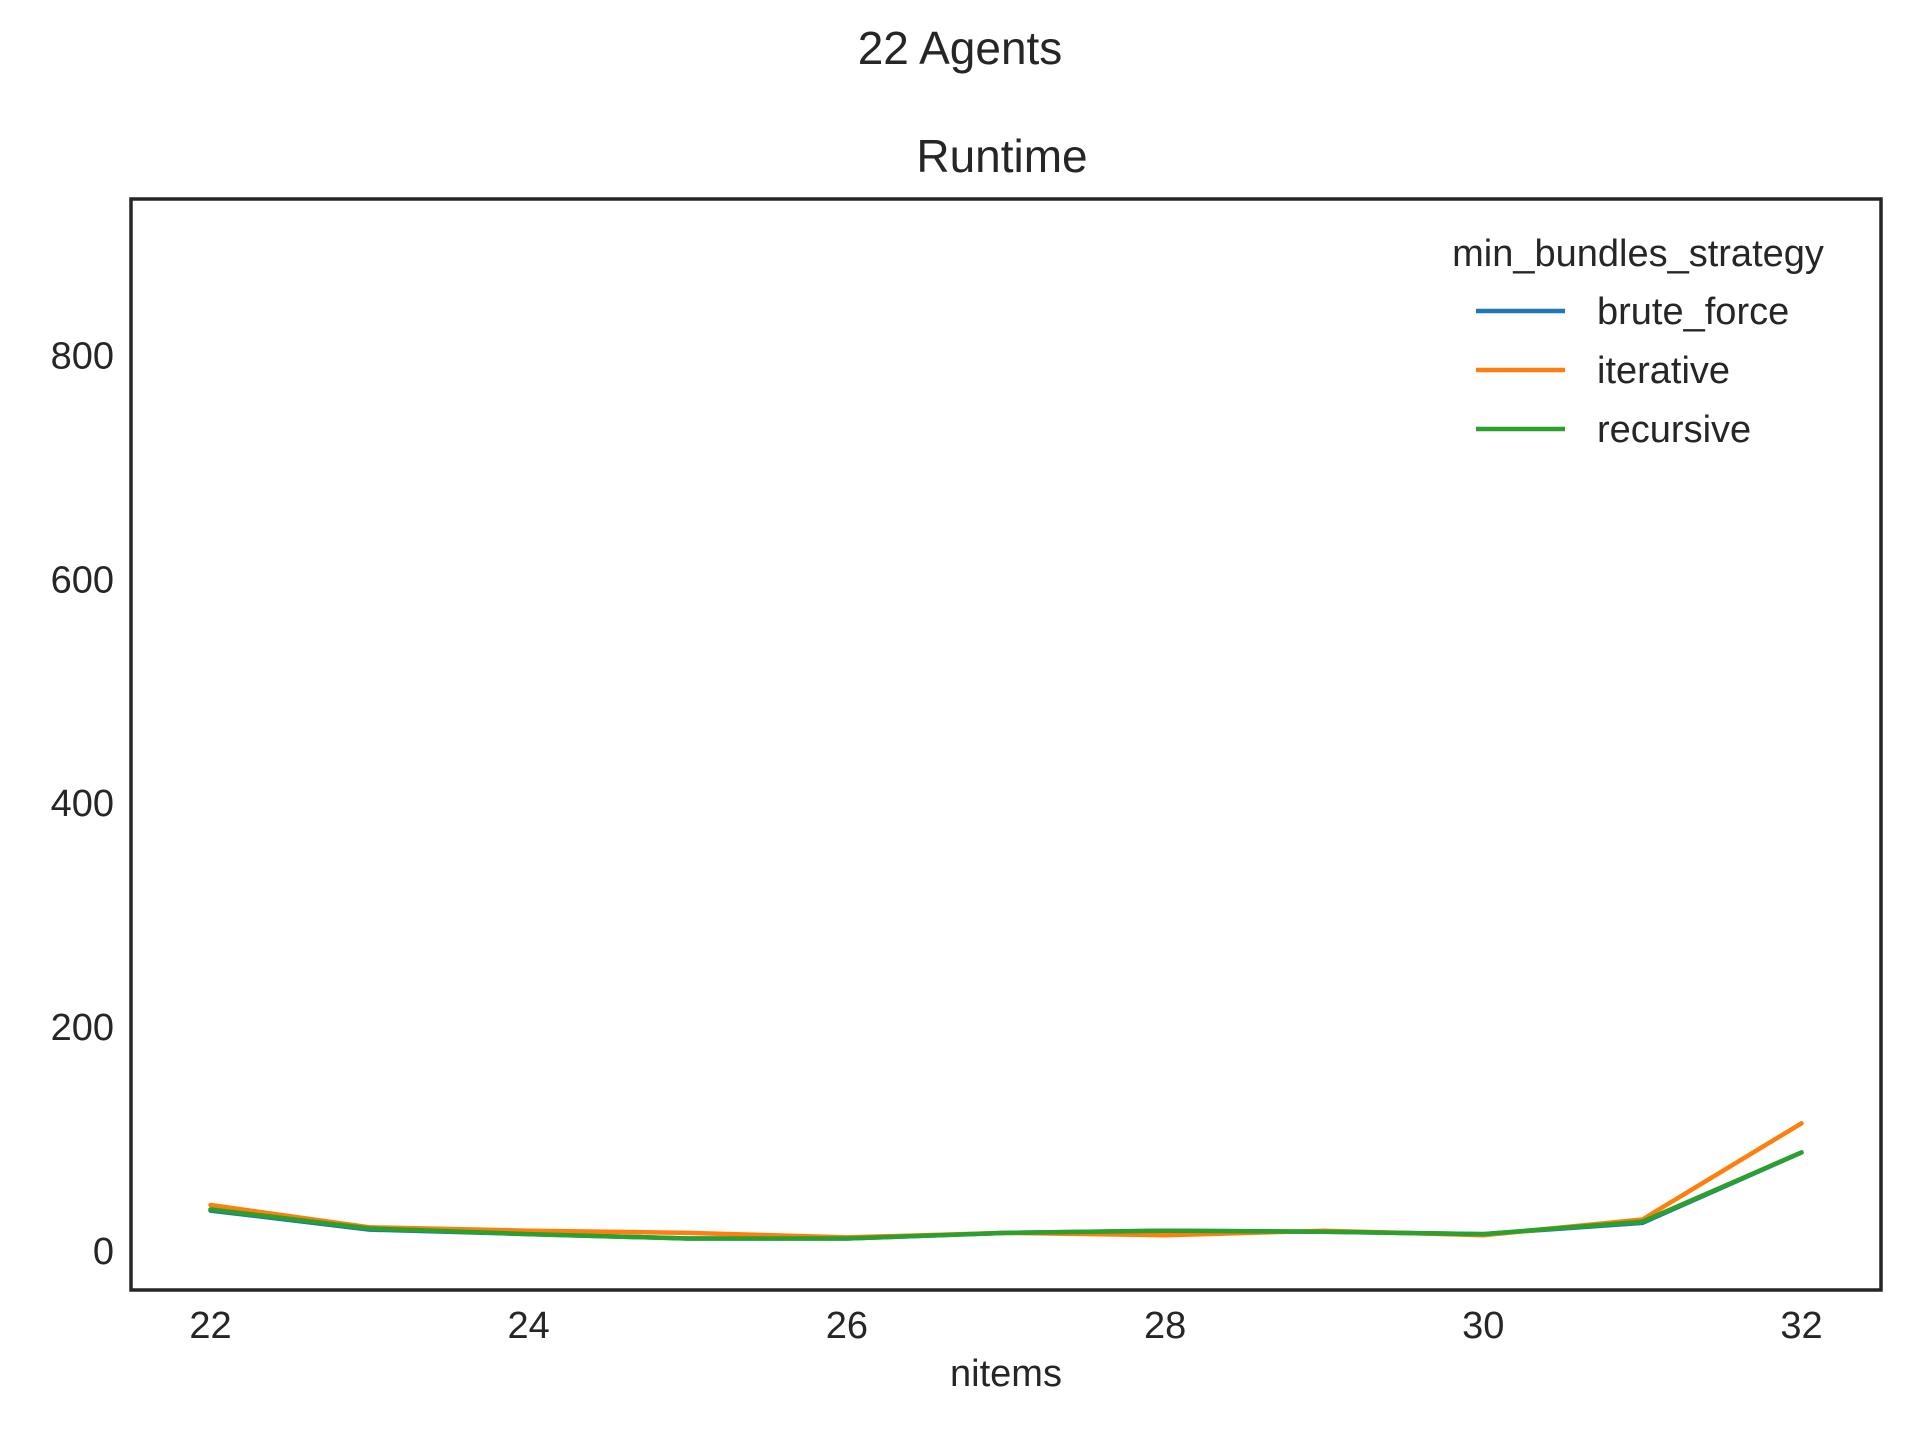  What do you see at coordinates (1693, 312) in the screenshot?
I see `legend-label-brute-force: brute_force` at bounding box center [1693, 312].